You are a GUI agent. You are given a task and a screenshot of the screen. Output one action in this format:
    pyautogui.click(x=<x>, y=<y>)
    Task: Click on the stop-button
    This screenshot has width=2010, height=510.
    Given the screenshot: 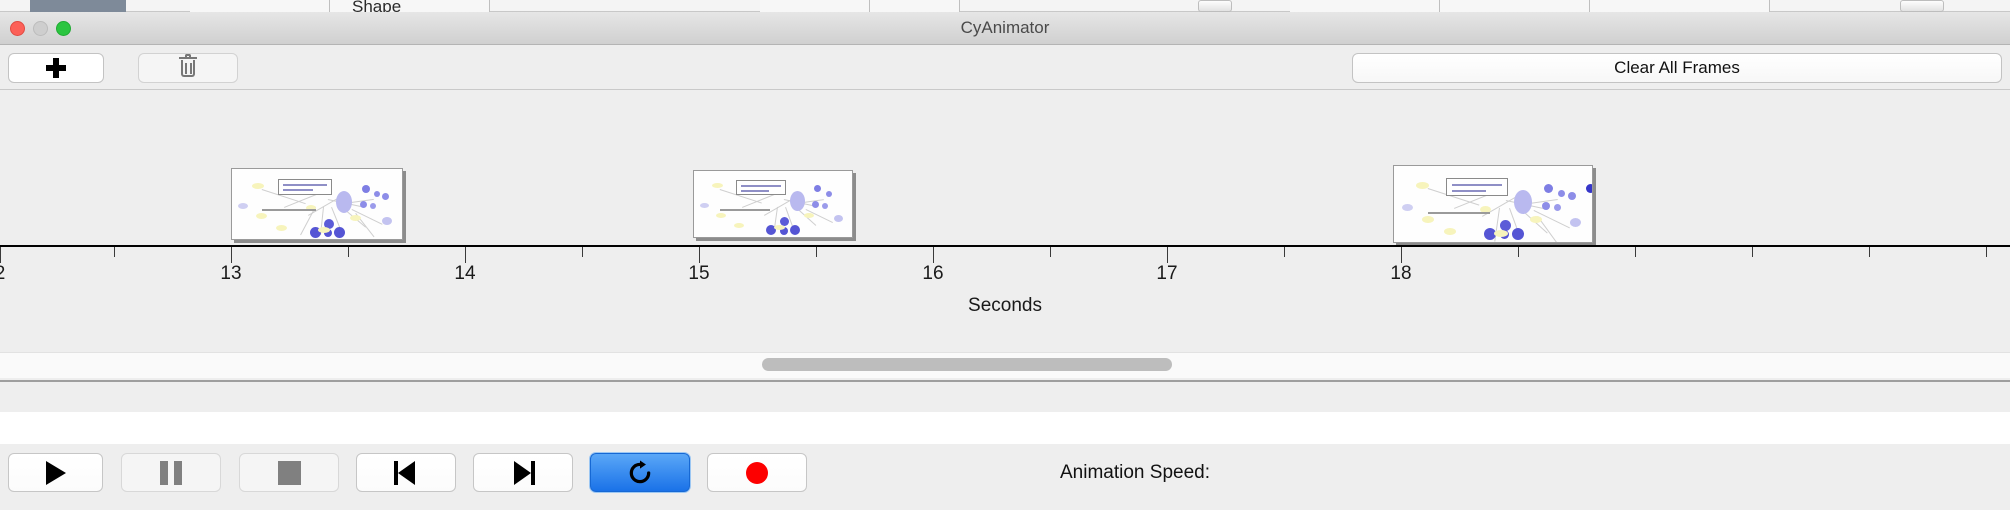 What is the action you would take?
    pyautogui.click(x=289, y=472)
    